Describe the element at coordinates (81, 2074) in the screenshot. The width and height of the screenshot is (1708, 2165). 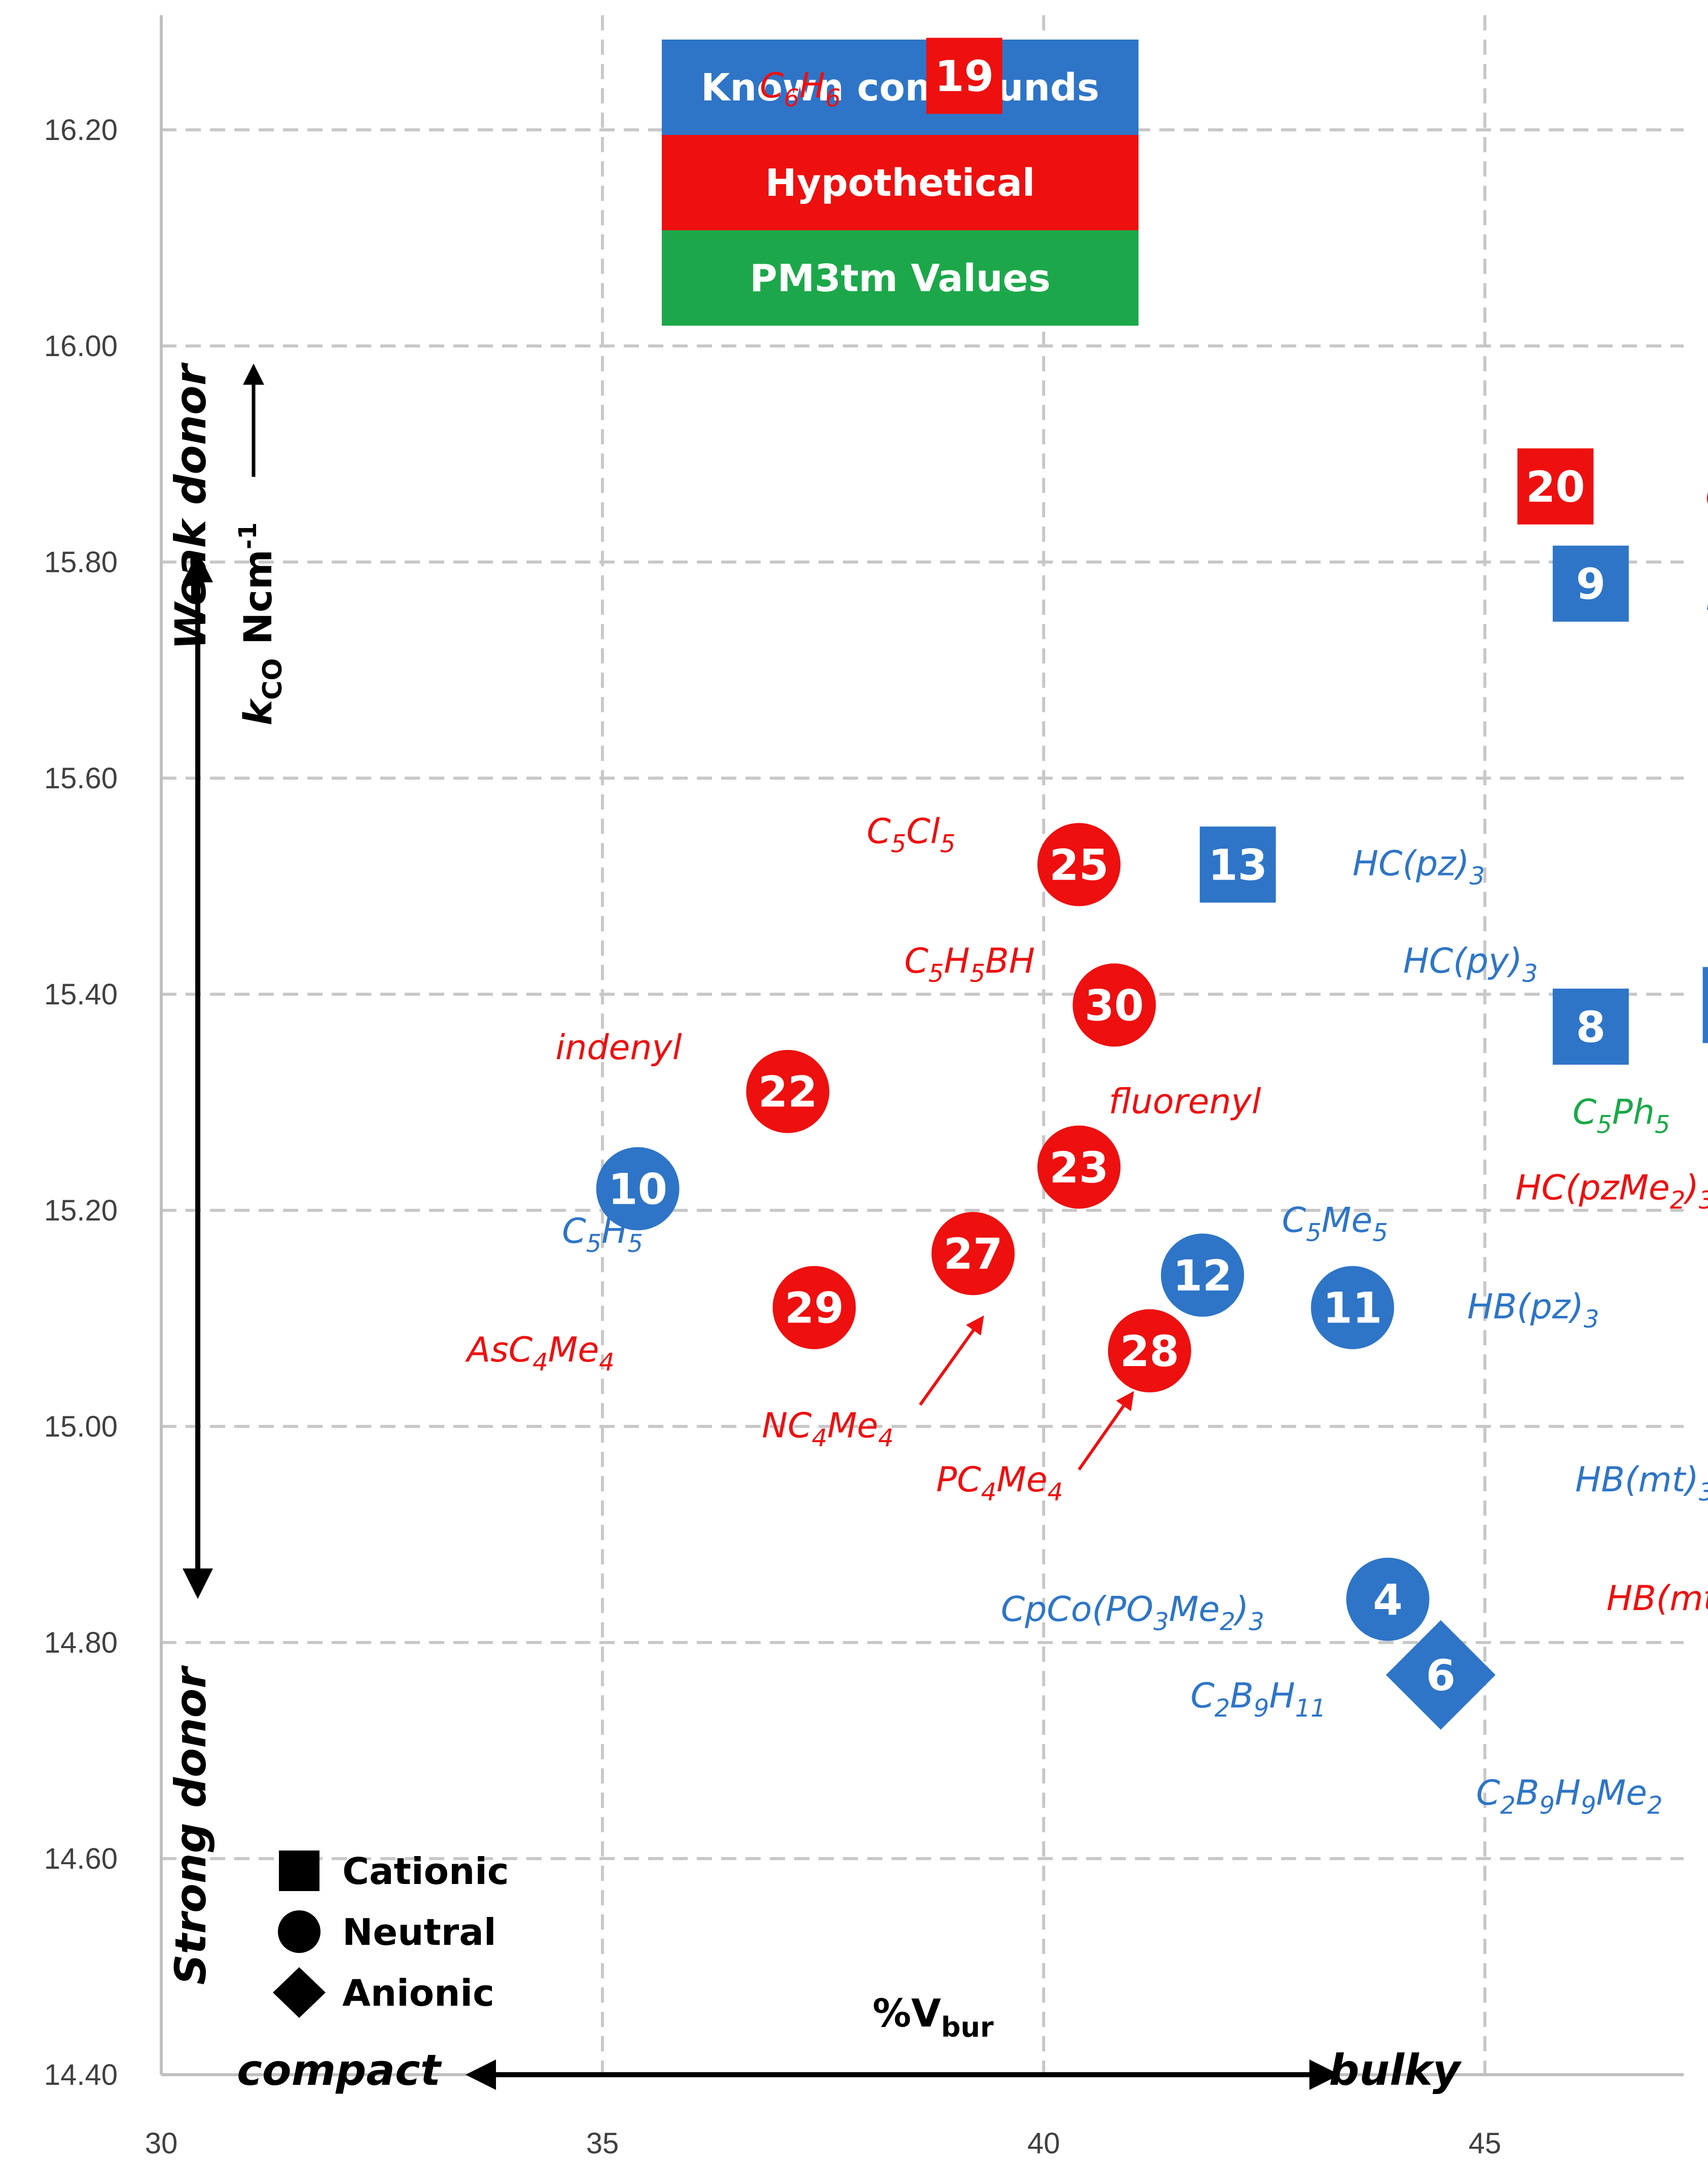
I see `y-tick-label: 14.40` at that location.